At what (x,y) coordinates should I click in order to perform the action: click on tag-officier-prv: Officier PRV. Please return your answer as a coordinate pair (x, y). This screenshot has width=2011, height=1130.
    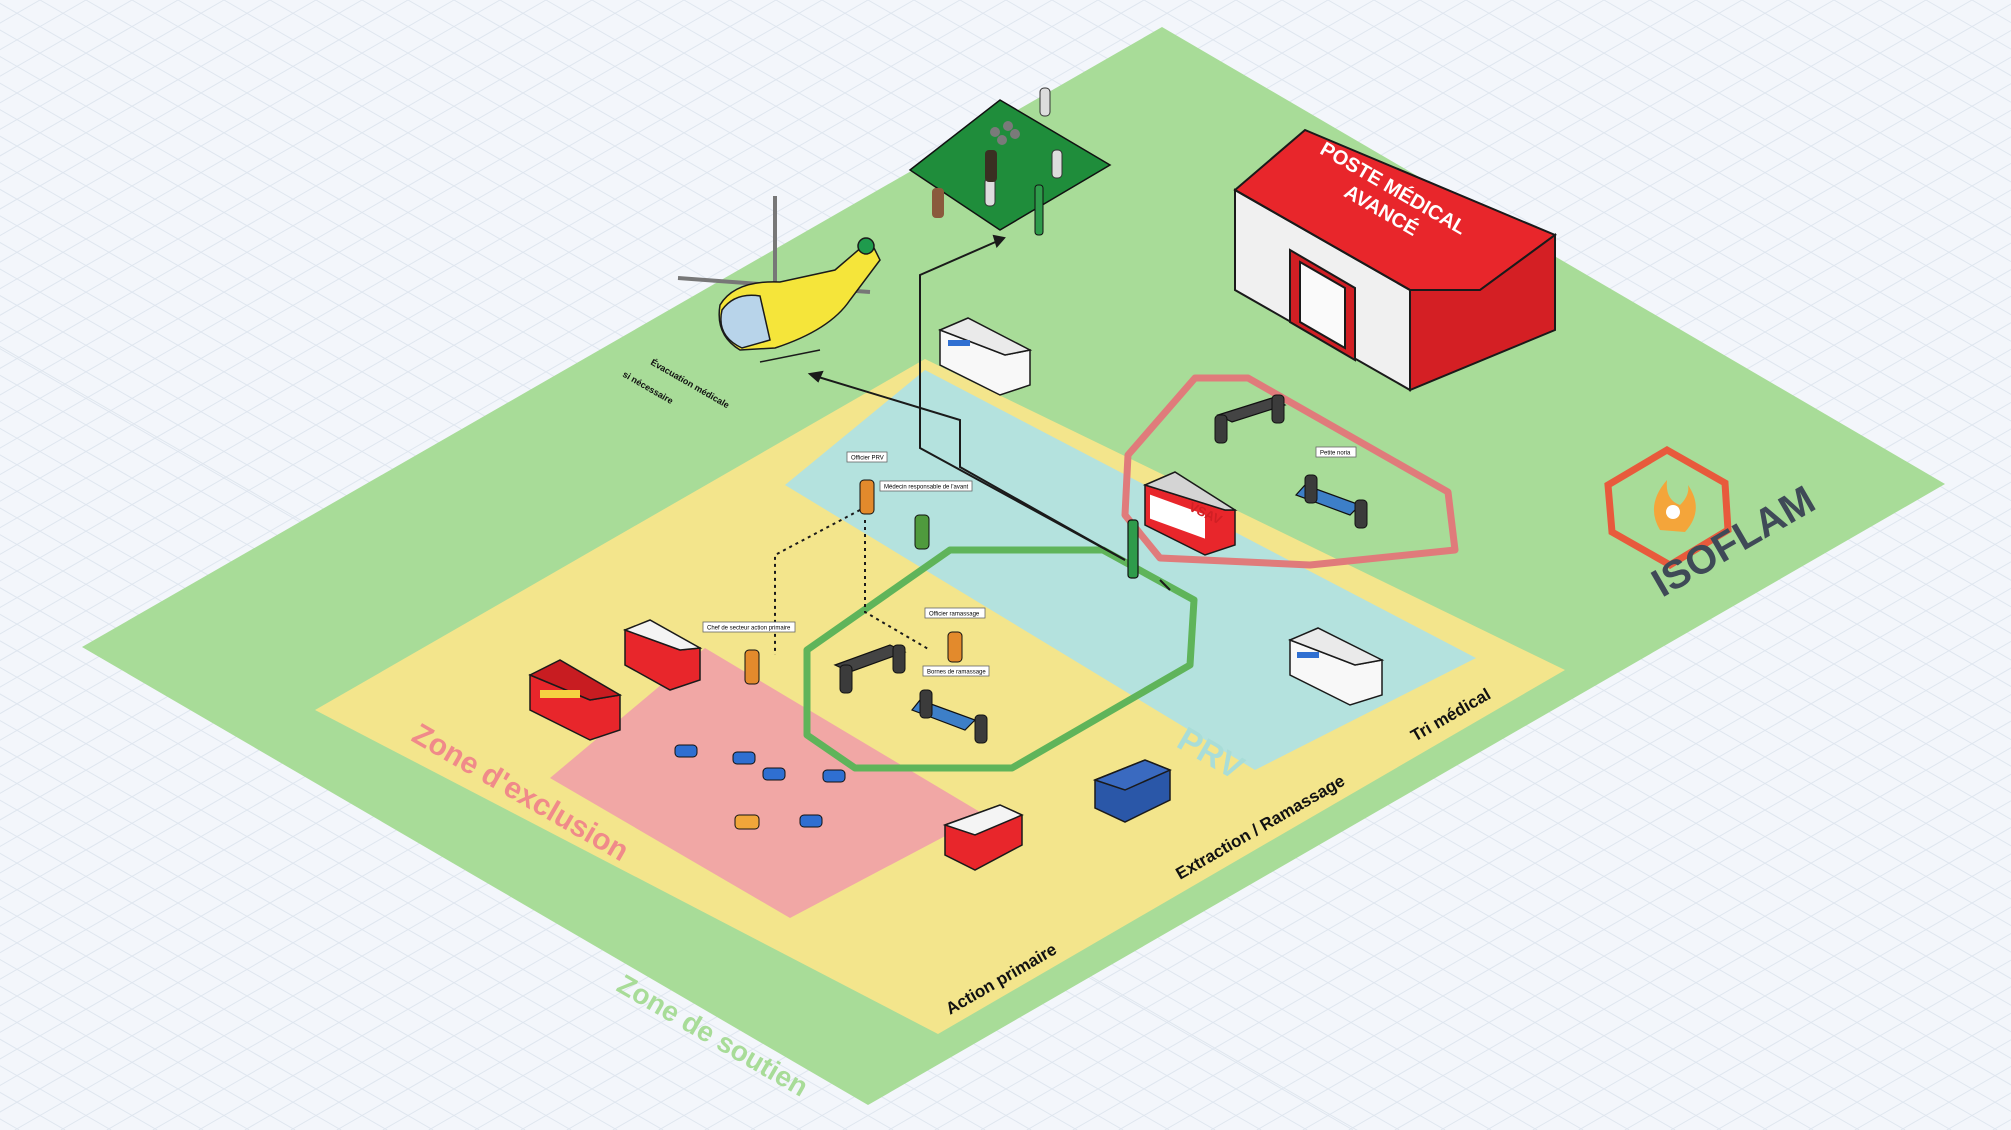
    Looking at the image, I should click on (867, 459).